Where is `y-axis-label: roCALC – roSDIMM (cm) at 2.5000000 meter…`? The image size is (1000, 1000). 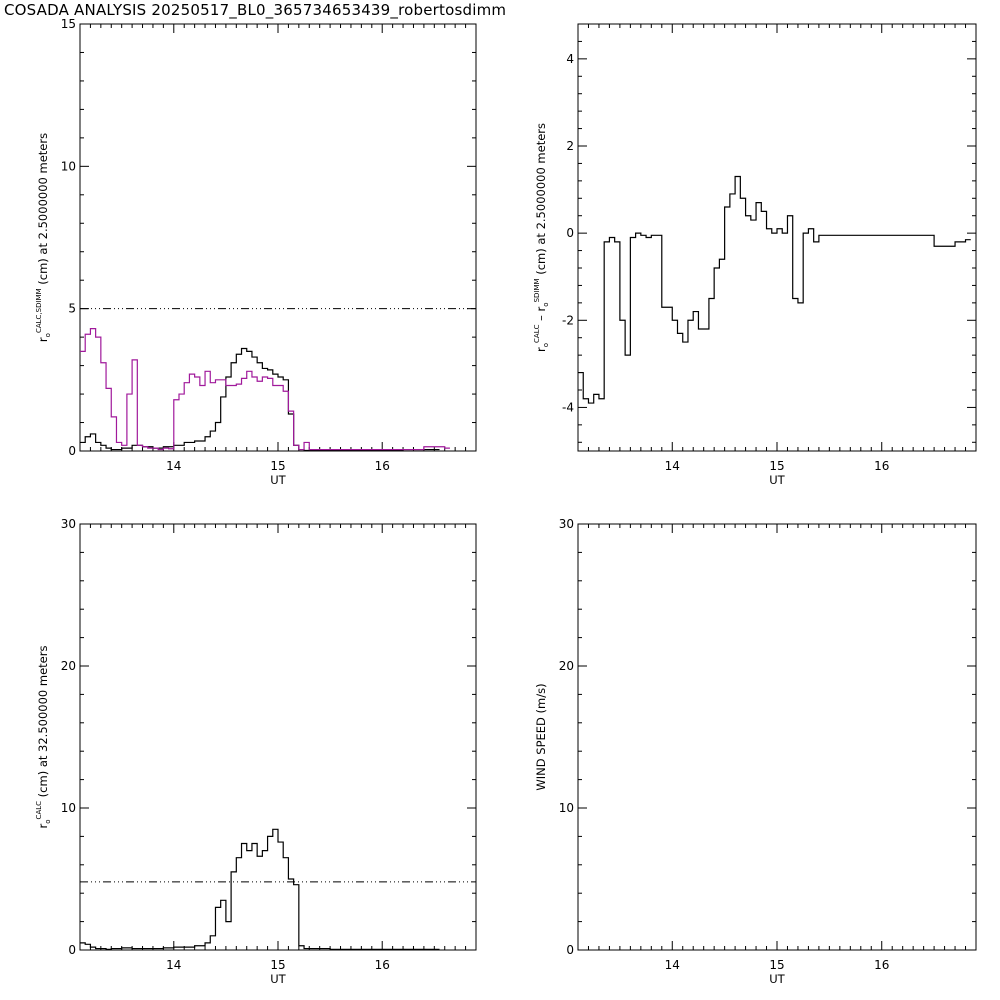 y-axis-label: roCALC – roSDIMM (cm) at 2.5000000 meter… is located at coordinates (541, 237).